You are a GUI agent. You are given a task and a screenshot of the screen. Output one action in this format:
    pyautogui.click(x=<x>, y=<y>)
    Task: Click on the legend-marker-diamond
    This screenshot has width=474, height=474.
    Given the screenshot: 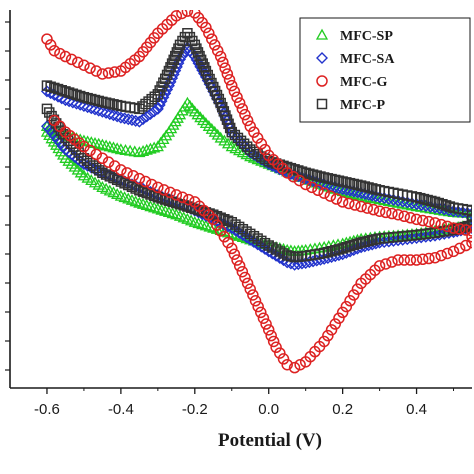 What is the action you would take?
    pyautogui.click(x=322, y=58)
    